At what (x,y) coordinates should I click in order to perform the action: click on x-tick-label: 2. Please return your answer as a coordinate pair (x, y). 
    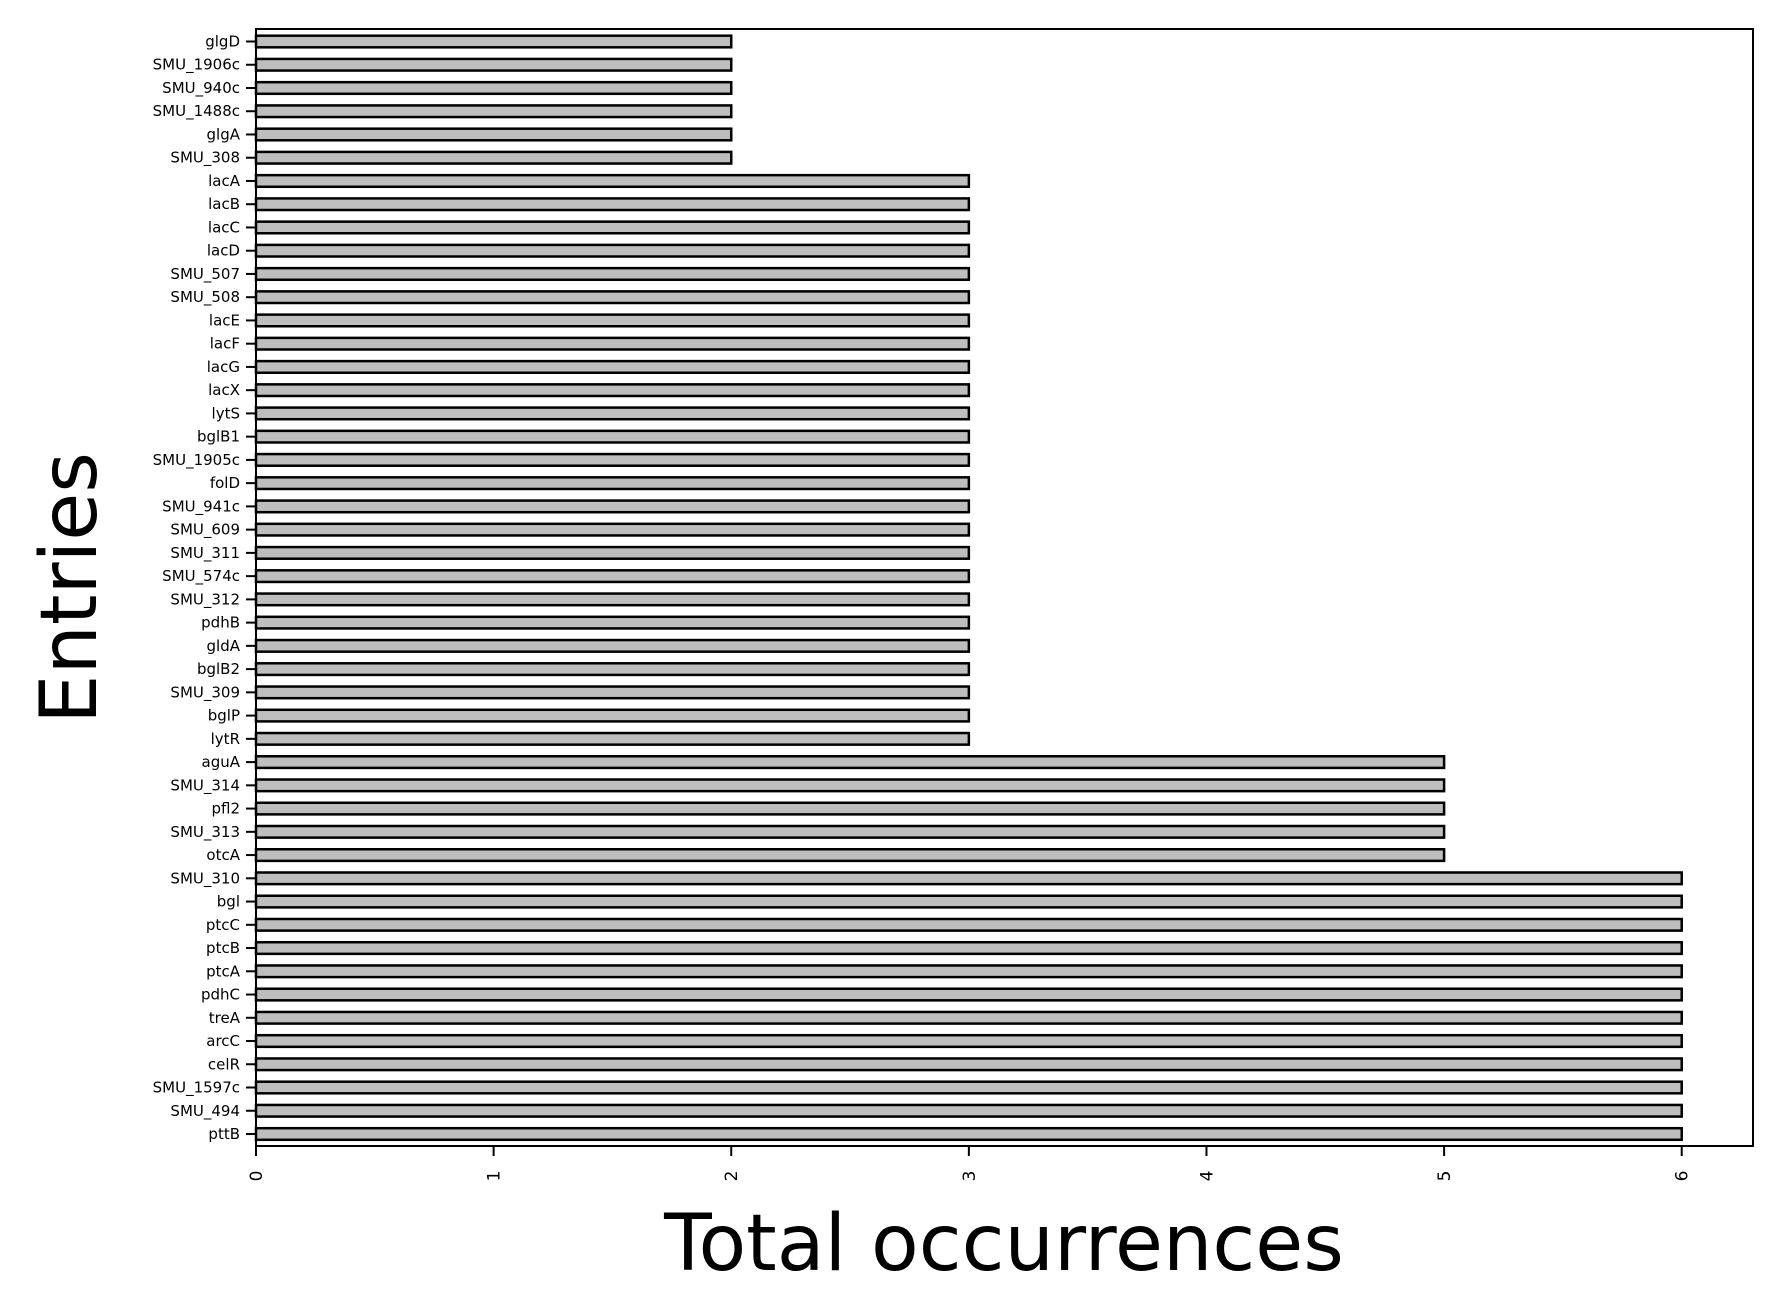
    Looking at the image, I should click on (732, 1176).